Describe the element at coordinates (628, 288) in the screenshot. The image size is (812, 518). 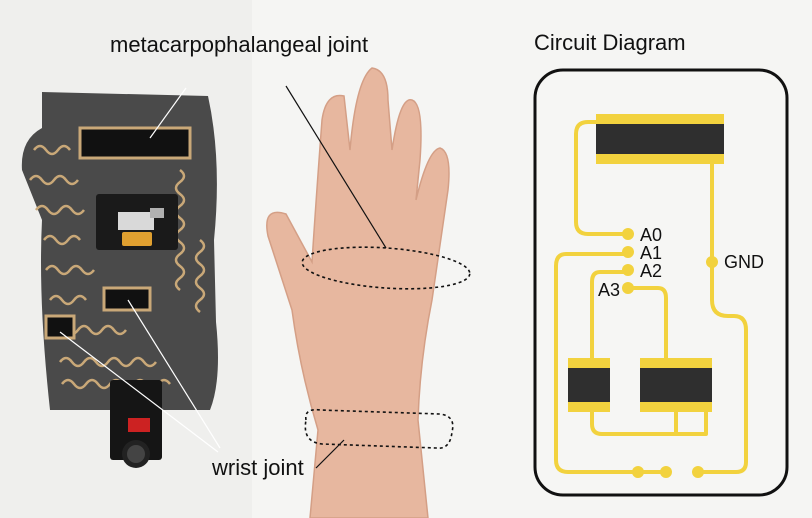
I see `pin-a3-dot` at that location.